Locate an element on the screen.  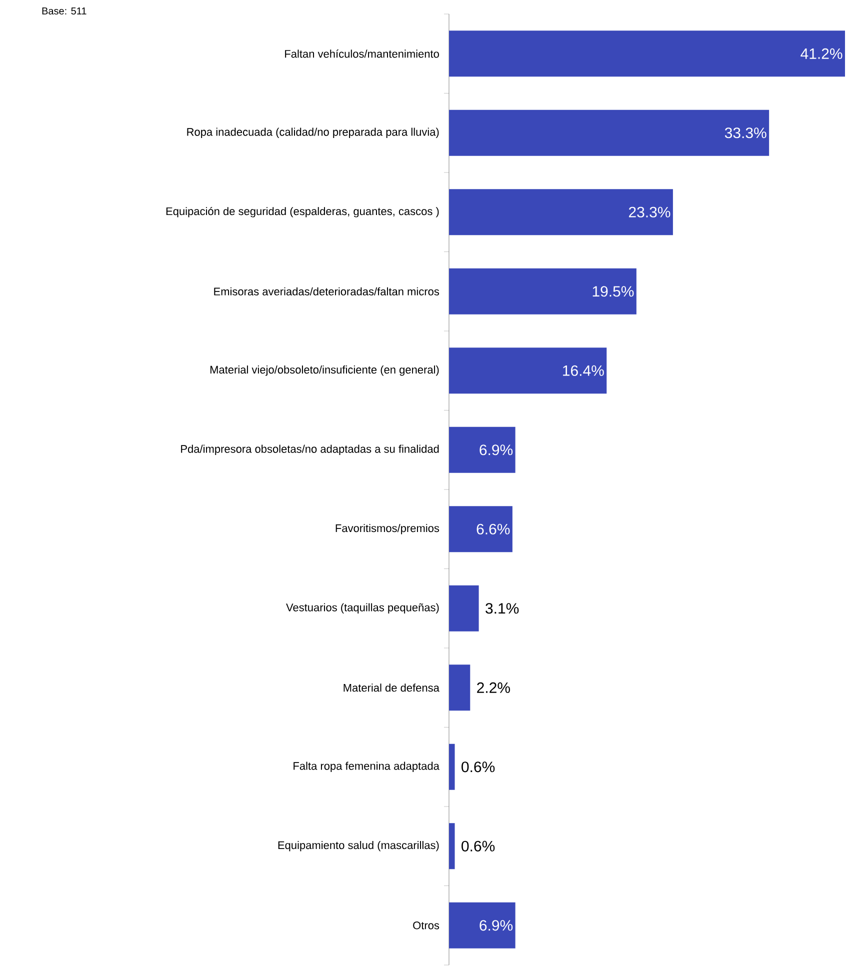
y-tick-label: Material viejo/obsoleto/insuficiente (en general) is located at coordinates (324, 371).